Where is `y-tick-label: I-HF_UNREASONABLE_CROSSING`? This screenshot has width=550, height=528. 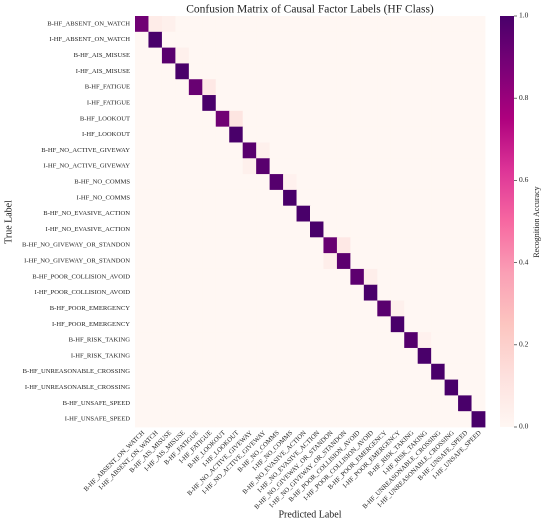
y-tick-label: I-HF_UNREASONABLE_CROSSING is located at coordinates (77, 387).